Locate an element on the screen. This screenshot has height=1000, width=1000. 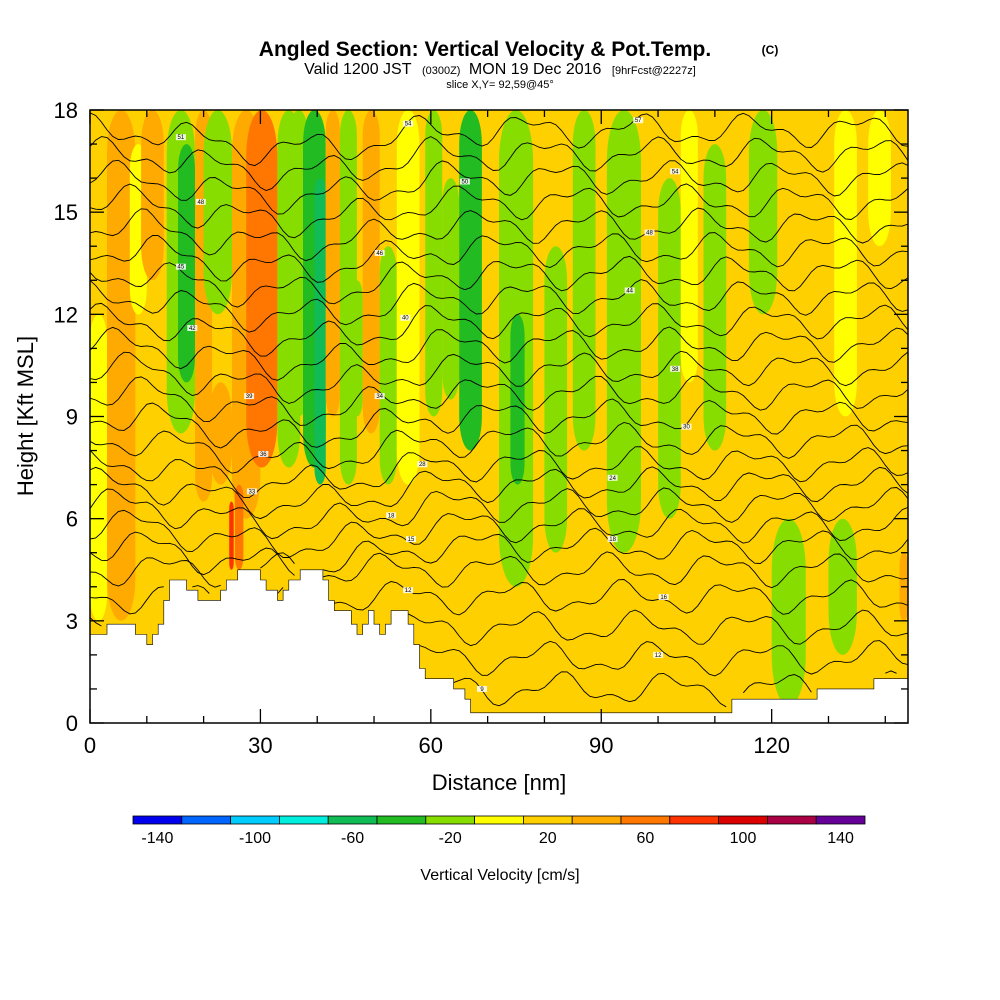
x-tick-label: 60 is located at coordinates (431, 745).